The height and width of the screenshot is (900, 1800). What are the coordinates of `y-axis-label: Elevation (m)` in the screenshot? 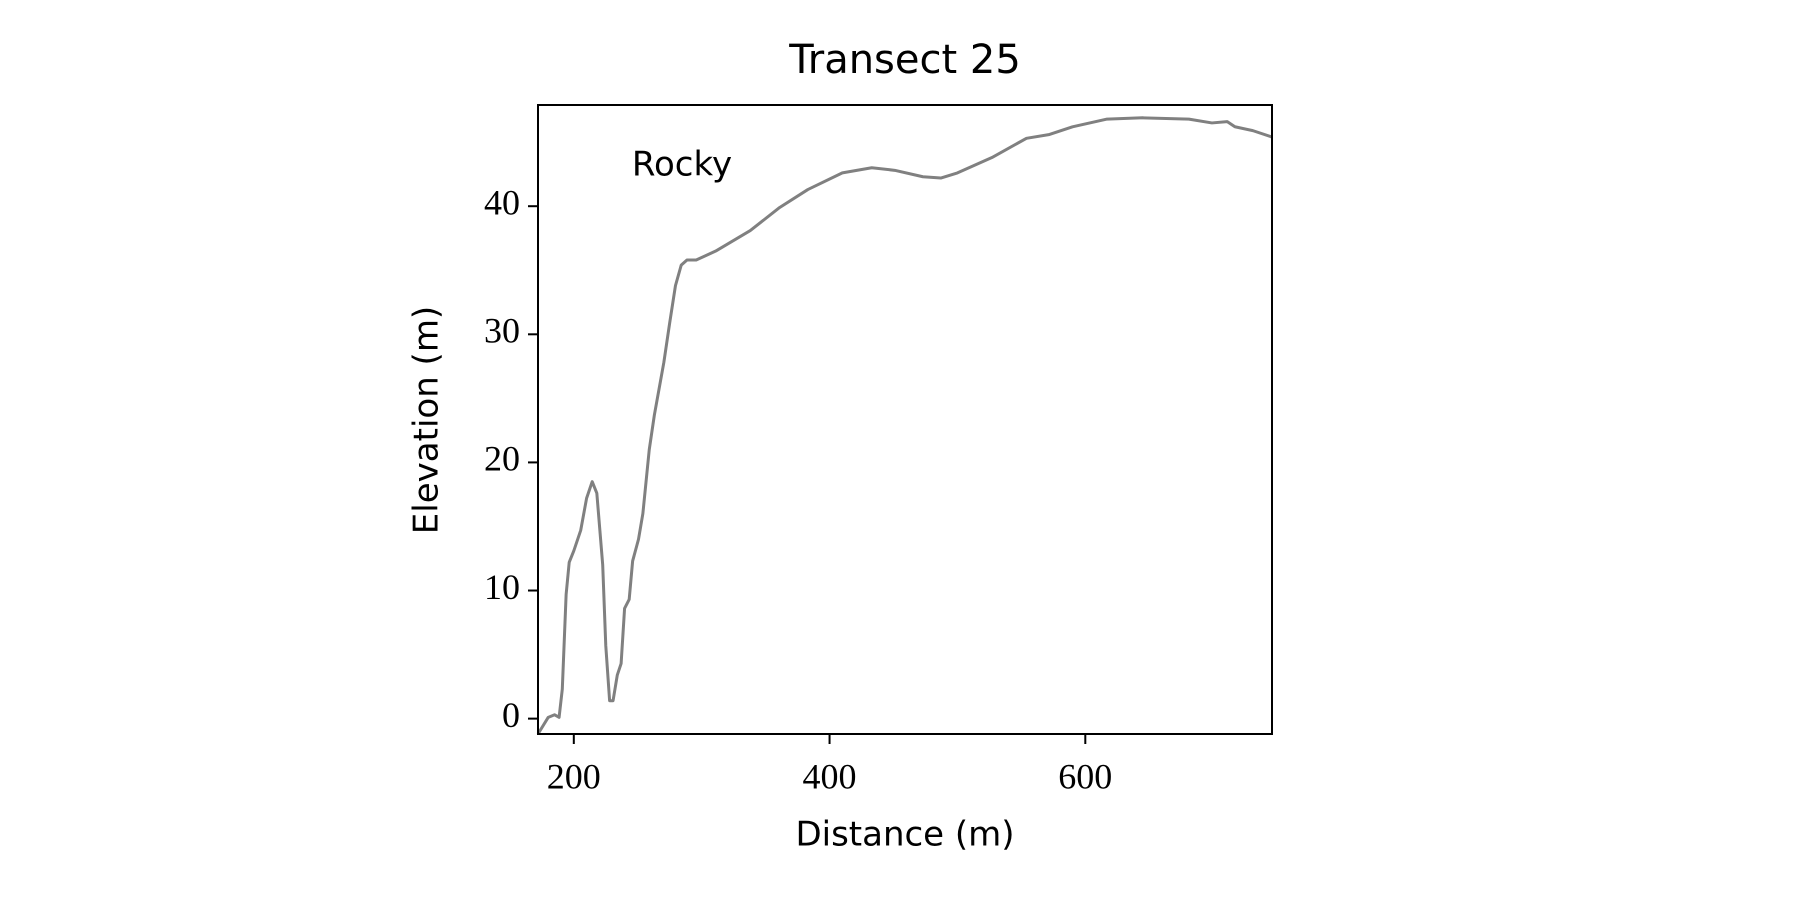 It's located at (427, 420).